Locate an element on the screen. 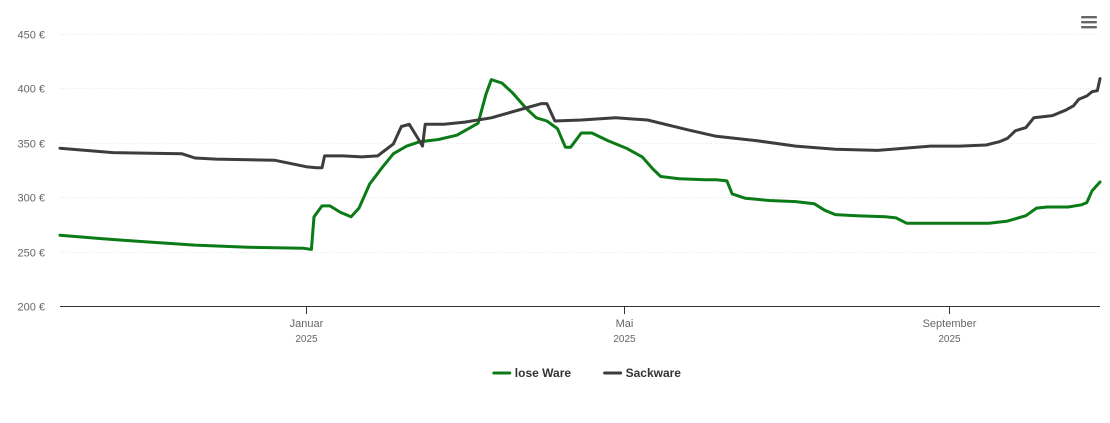 This screenshot has height=423, width=1110. y-tick-label: 200 € is located at coordinates (31, 308).